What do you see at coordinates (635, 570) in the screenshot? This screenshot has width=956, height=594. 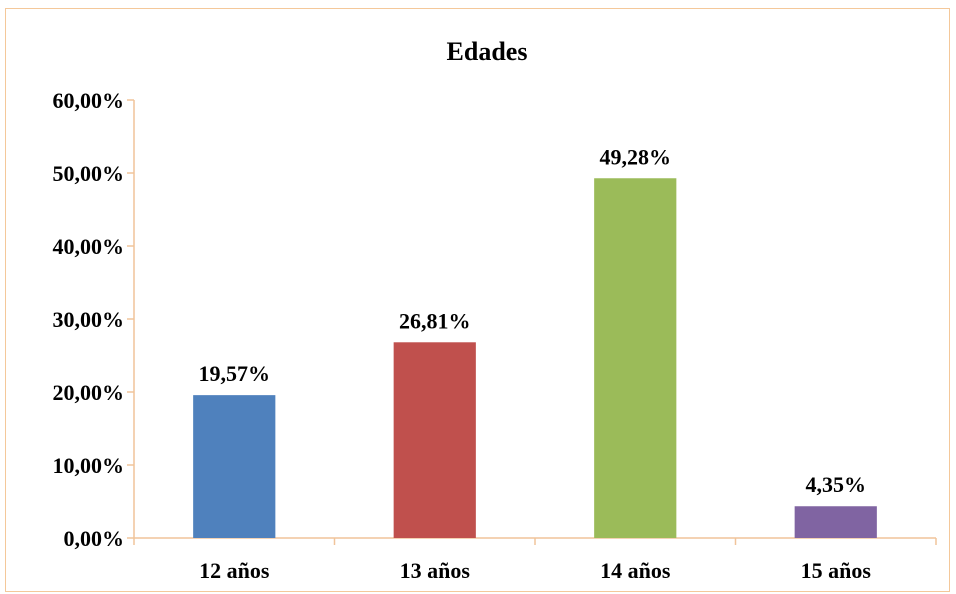 I see `x-category-label: 14 años` at bounding box center [635, 570].